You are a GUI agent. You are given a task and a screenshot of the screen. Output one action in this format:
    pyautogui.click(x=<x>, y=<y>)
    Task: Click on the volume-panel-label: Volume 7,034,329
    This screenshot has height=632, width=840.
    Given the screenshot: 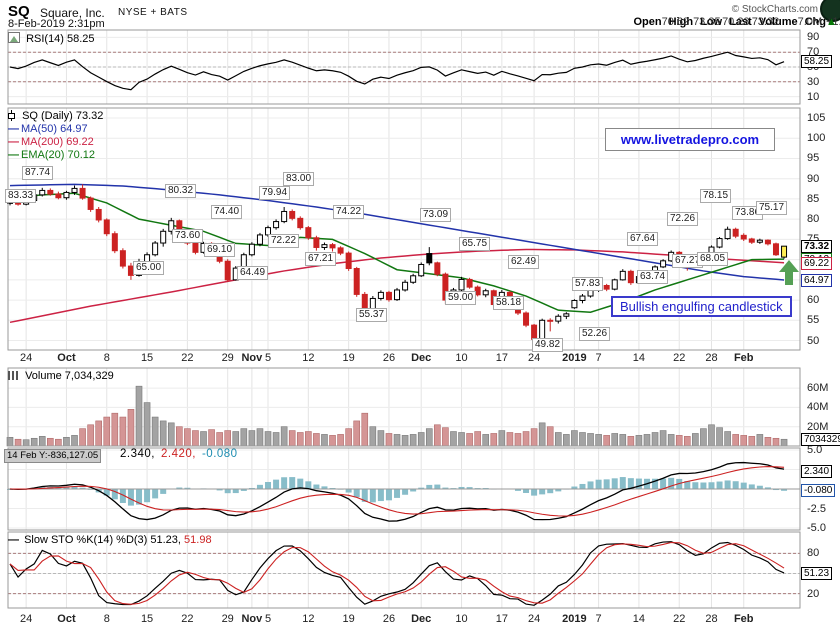 What is the action you would take?
    pyautogui.click(x=61, y=376)
    